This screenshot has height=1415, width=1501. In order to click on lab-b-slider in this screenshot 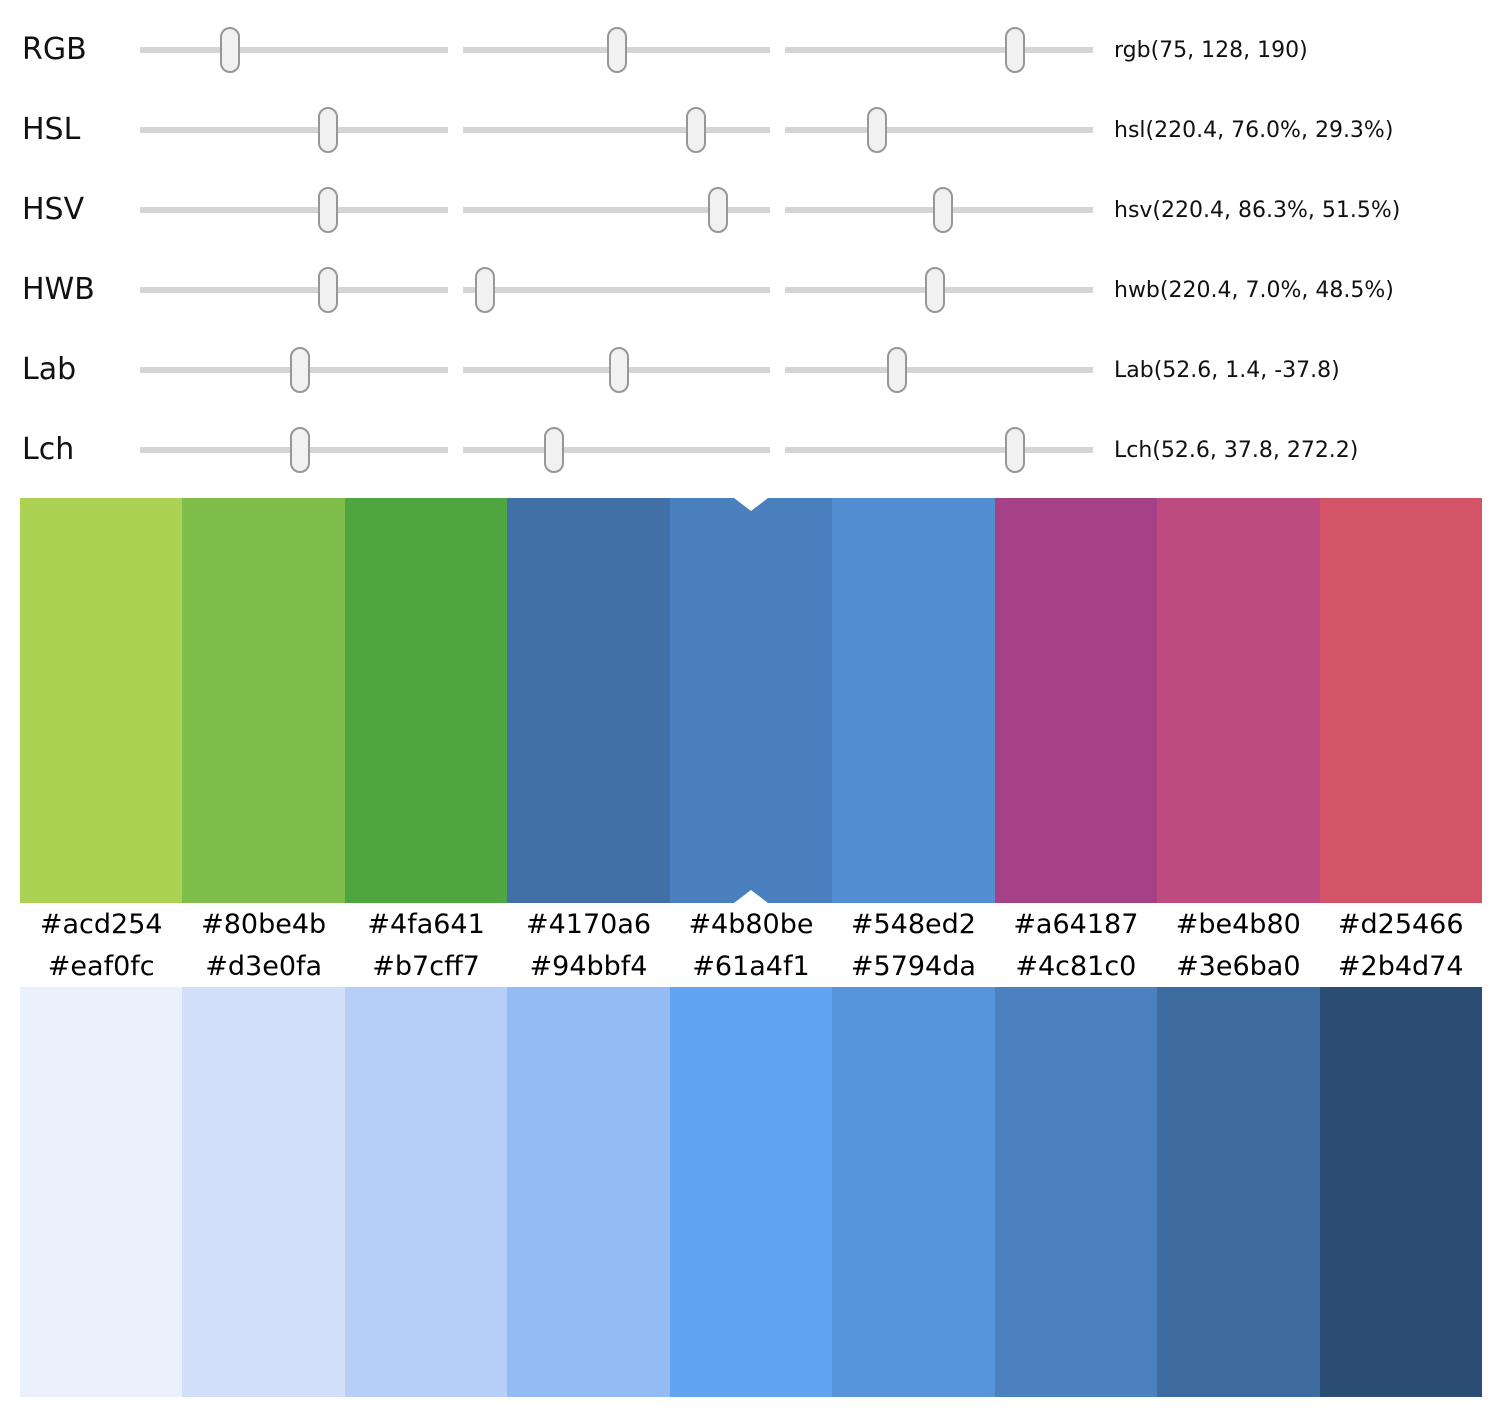, I will do `click(939, 370)`.